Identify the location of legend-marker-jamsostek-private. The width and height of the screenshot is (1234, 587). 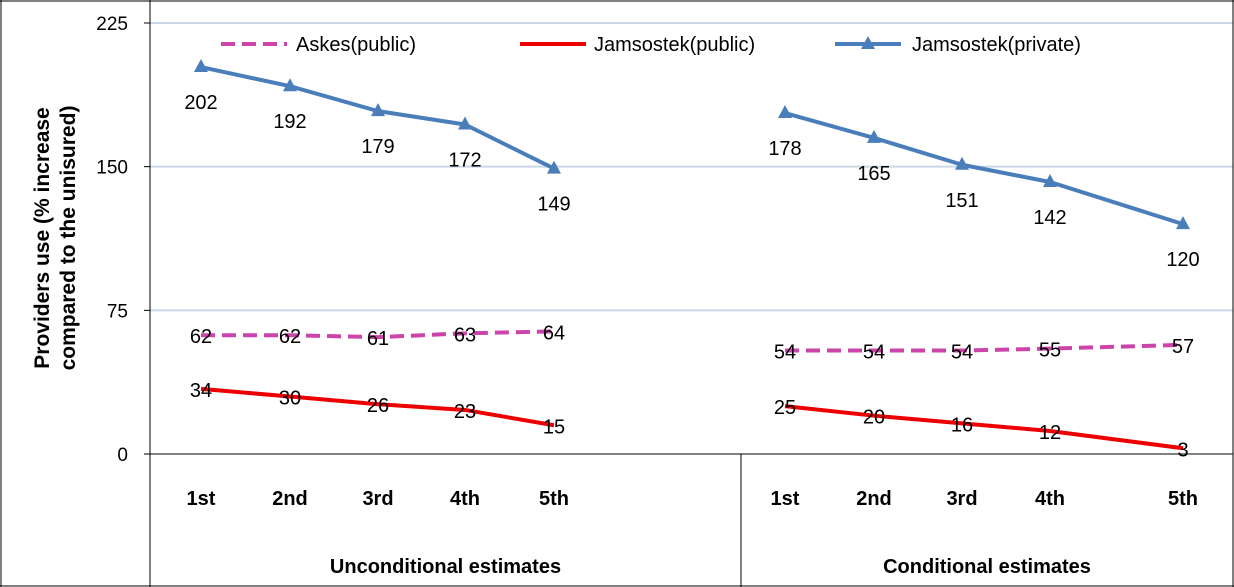
(868, 42).